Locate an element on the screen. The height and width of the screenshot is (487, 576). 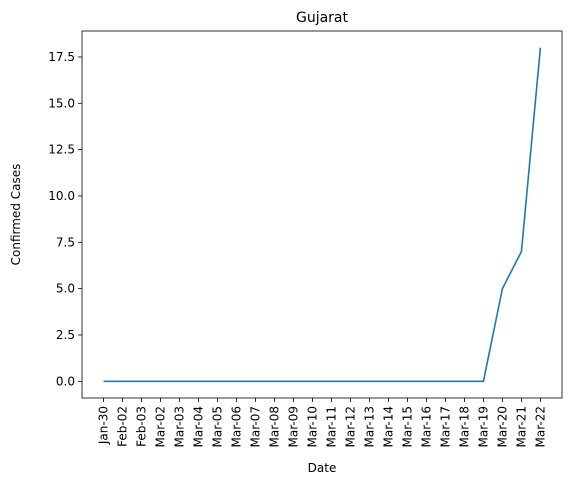
x-tick-label: Feb-02 is located at coordinates (123, 426).